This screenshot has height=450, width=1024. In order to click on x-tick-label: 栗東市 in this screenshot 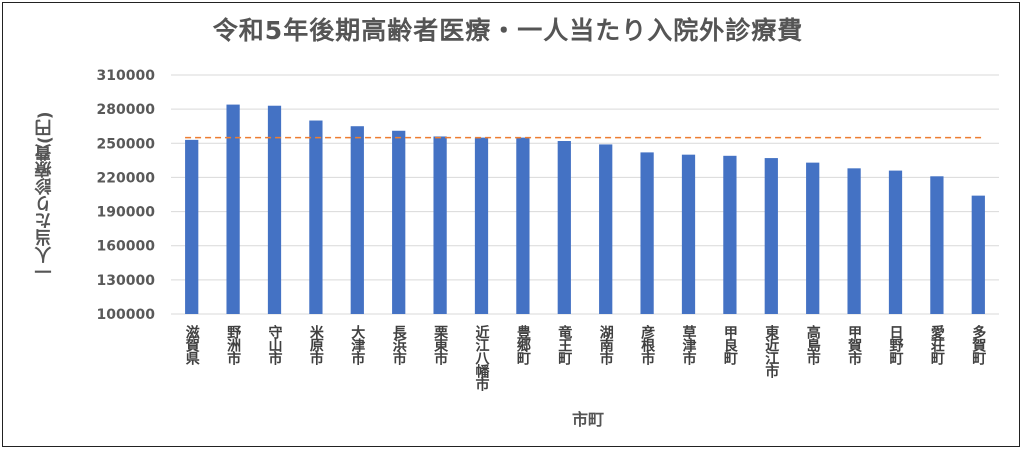, I will do `click(440, 345)`.